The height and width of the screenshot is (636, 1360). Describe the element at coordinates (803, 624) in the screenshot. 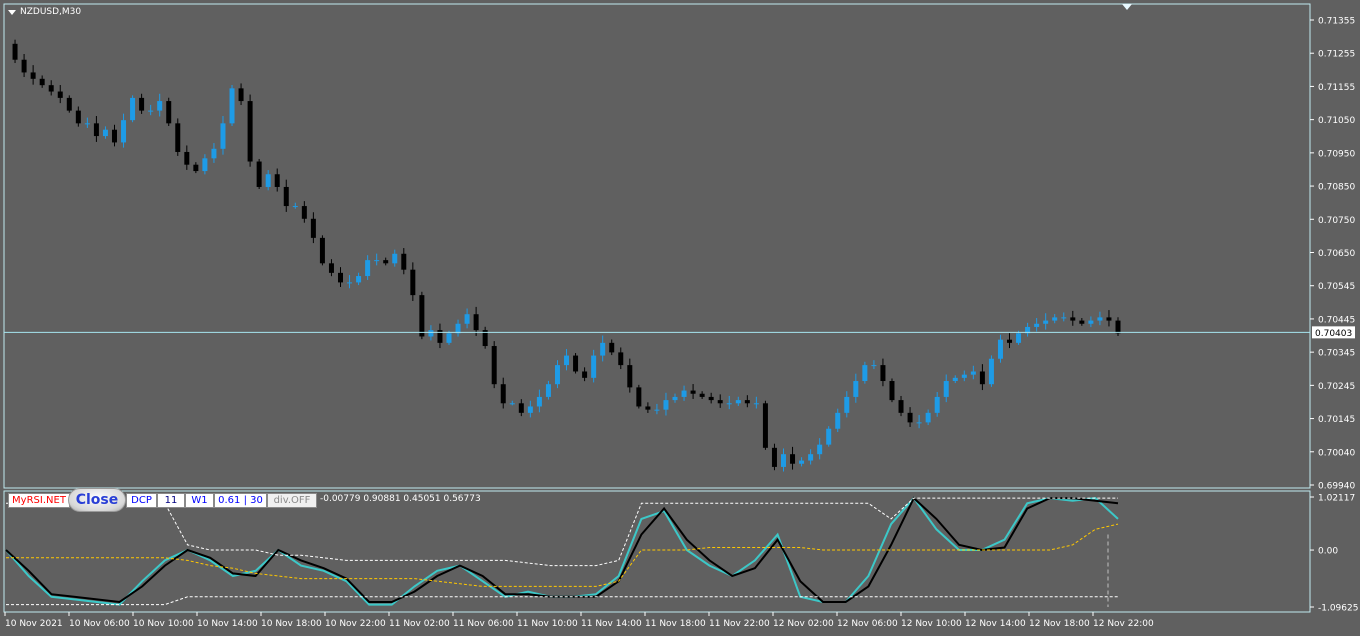

I see `time-tick-label: 12 Nov 02:00` at that location.